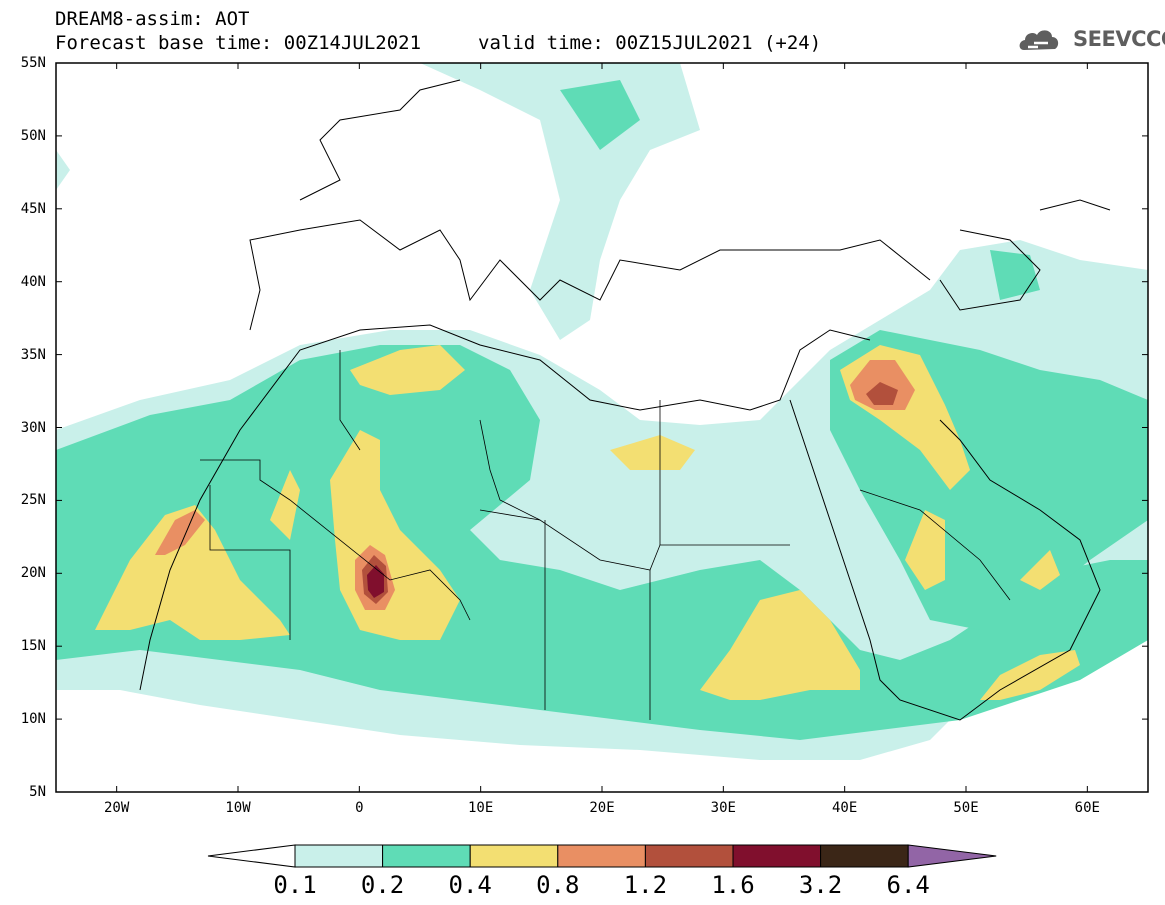 This screenshot has height=905, width=1165. Describe the element at coordinates (1087, 808) in the screenshot. I see `lon-label: 60E` at that location.